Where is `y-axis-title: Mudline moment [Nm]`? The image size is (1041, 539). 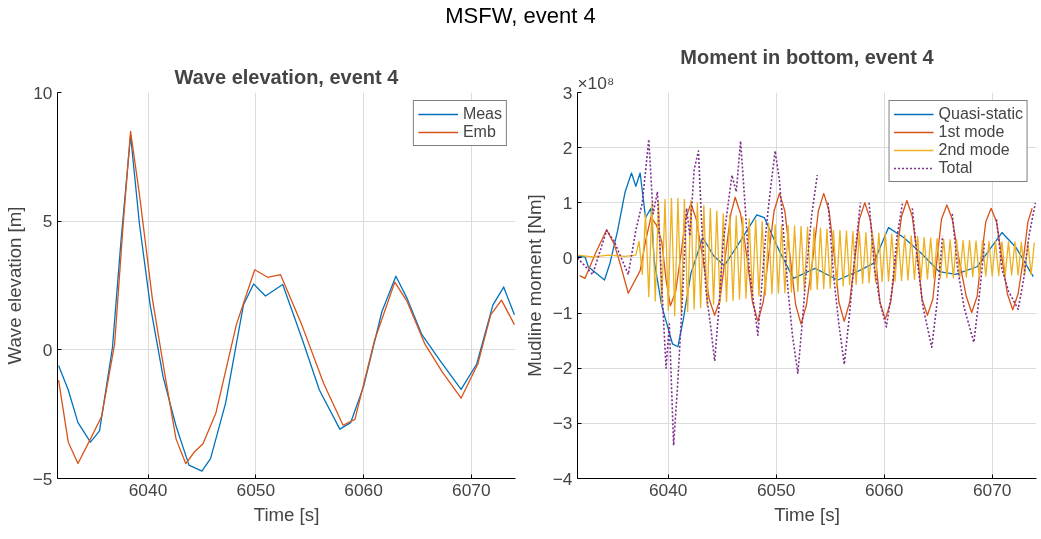 y-axis-title: Mudline moment [Nm] is located at coordinates (534, 285).